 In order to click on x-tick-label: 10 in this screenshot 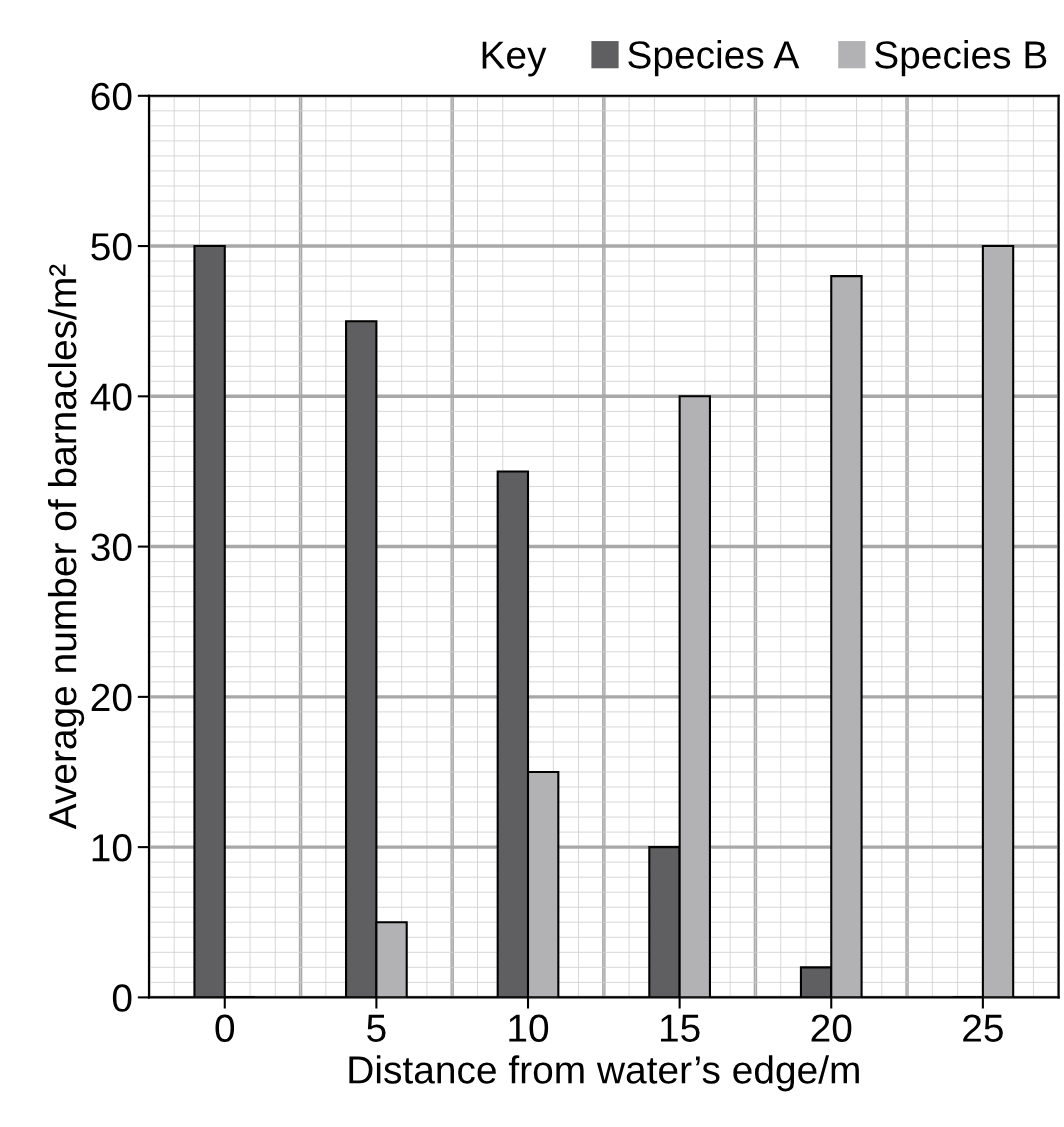, I will do `click(529, 1028)`.